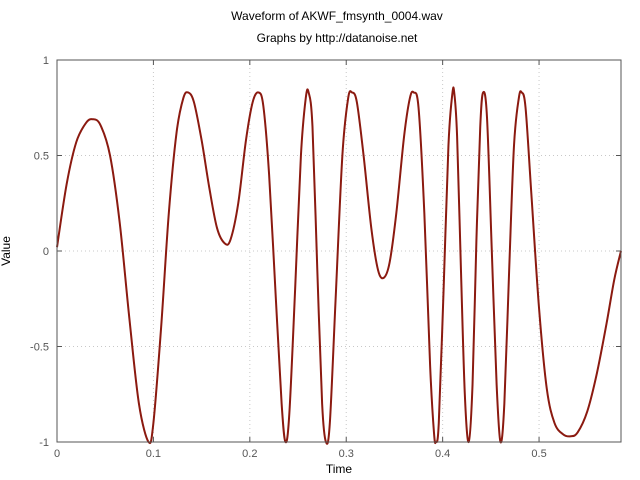 This screenshot has height=480, width=640. Describe the element at coordinates (41, 157) in the screenshot. I see `y-tick-label: 0.5` at that location.